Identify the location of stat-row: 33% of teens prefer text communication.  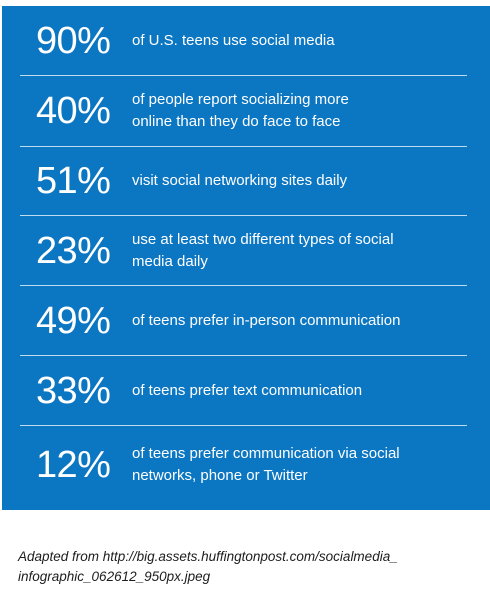
(243, 391).